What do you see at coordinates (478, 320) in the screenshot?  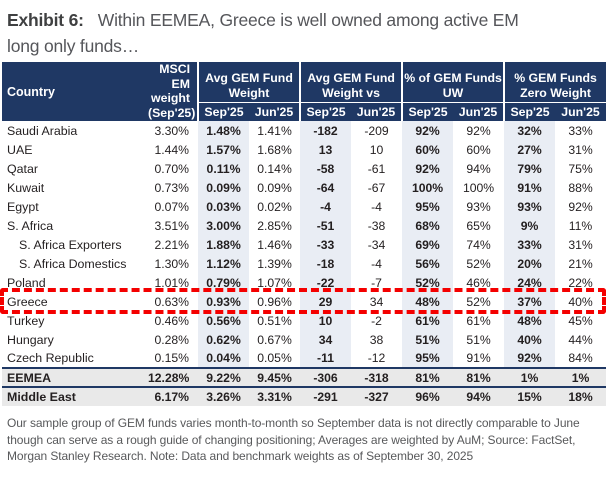 I see `jun25-cell: 61%` at bounding box center [478, 320].